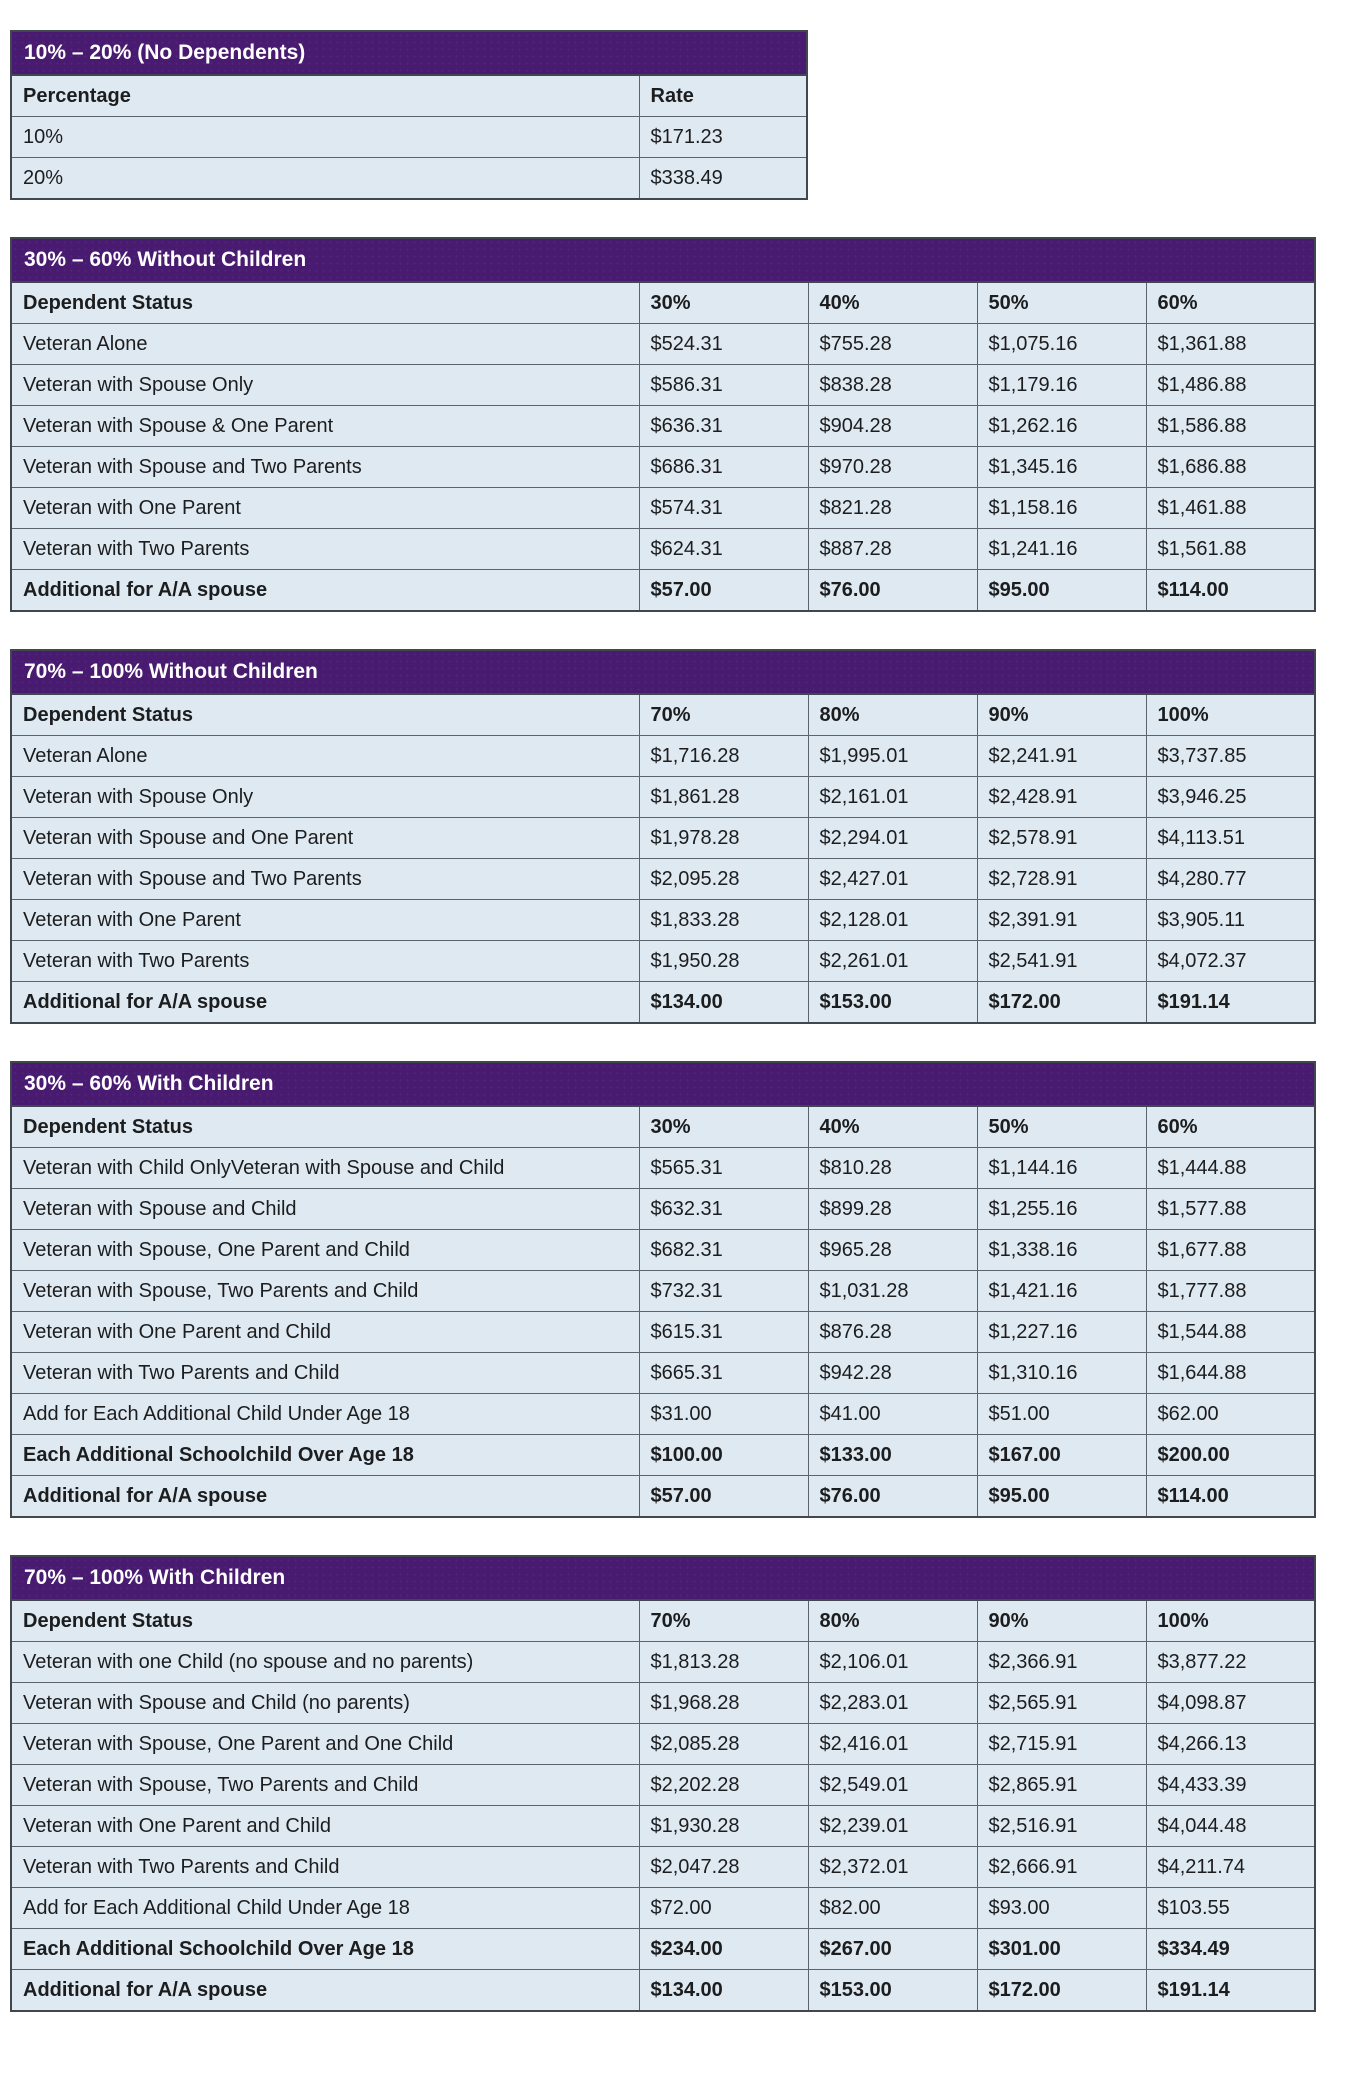 Image resolution: width=1364 pixels, height=2089 pixels. Describe the element at coordinates (325, 1332) in the screenshot. I see `row-label-cell: Veteran with One Parent and Child` at that location.